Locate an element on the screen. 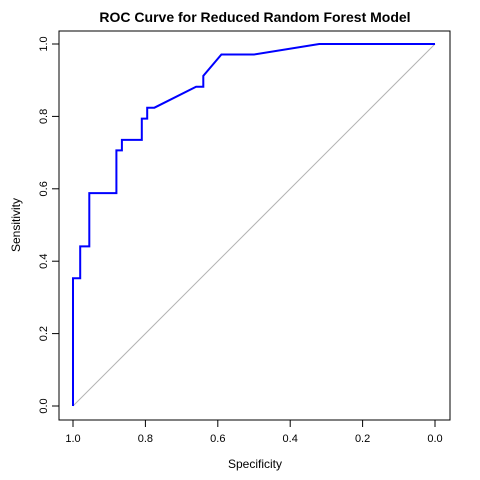 The image size is (480, 480). x-tick-label: 1.0 is located at coordinates (72, 439).